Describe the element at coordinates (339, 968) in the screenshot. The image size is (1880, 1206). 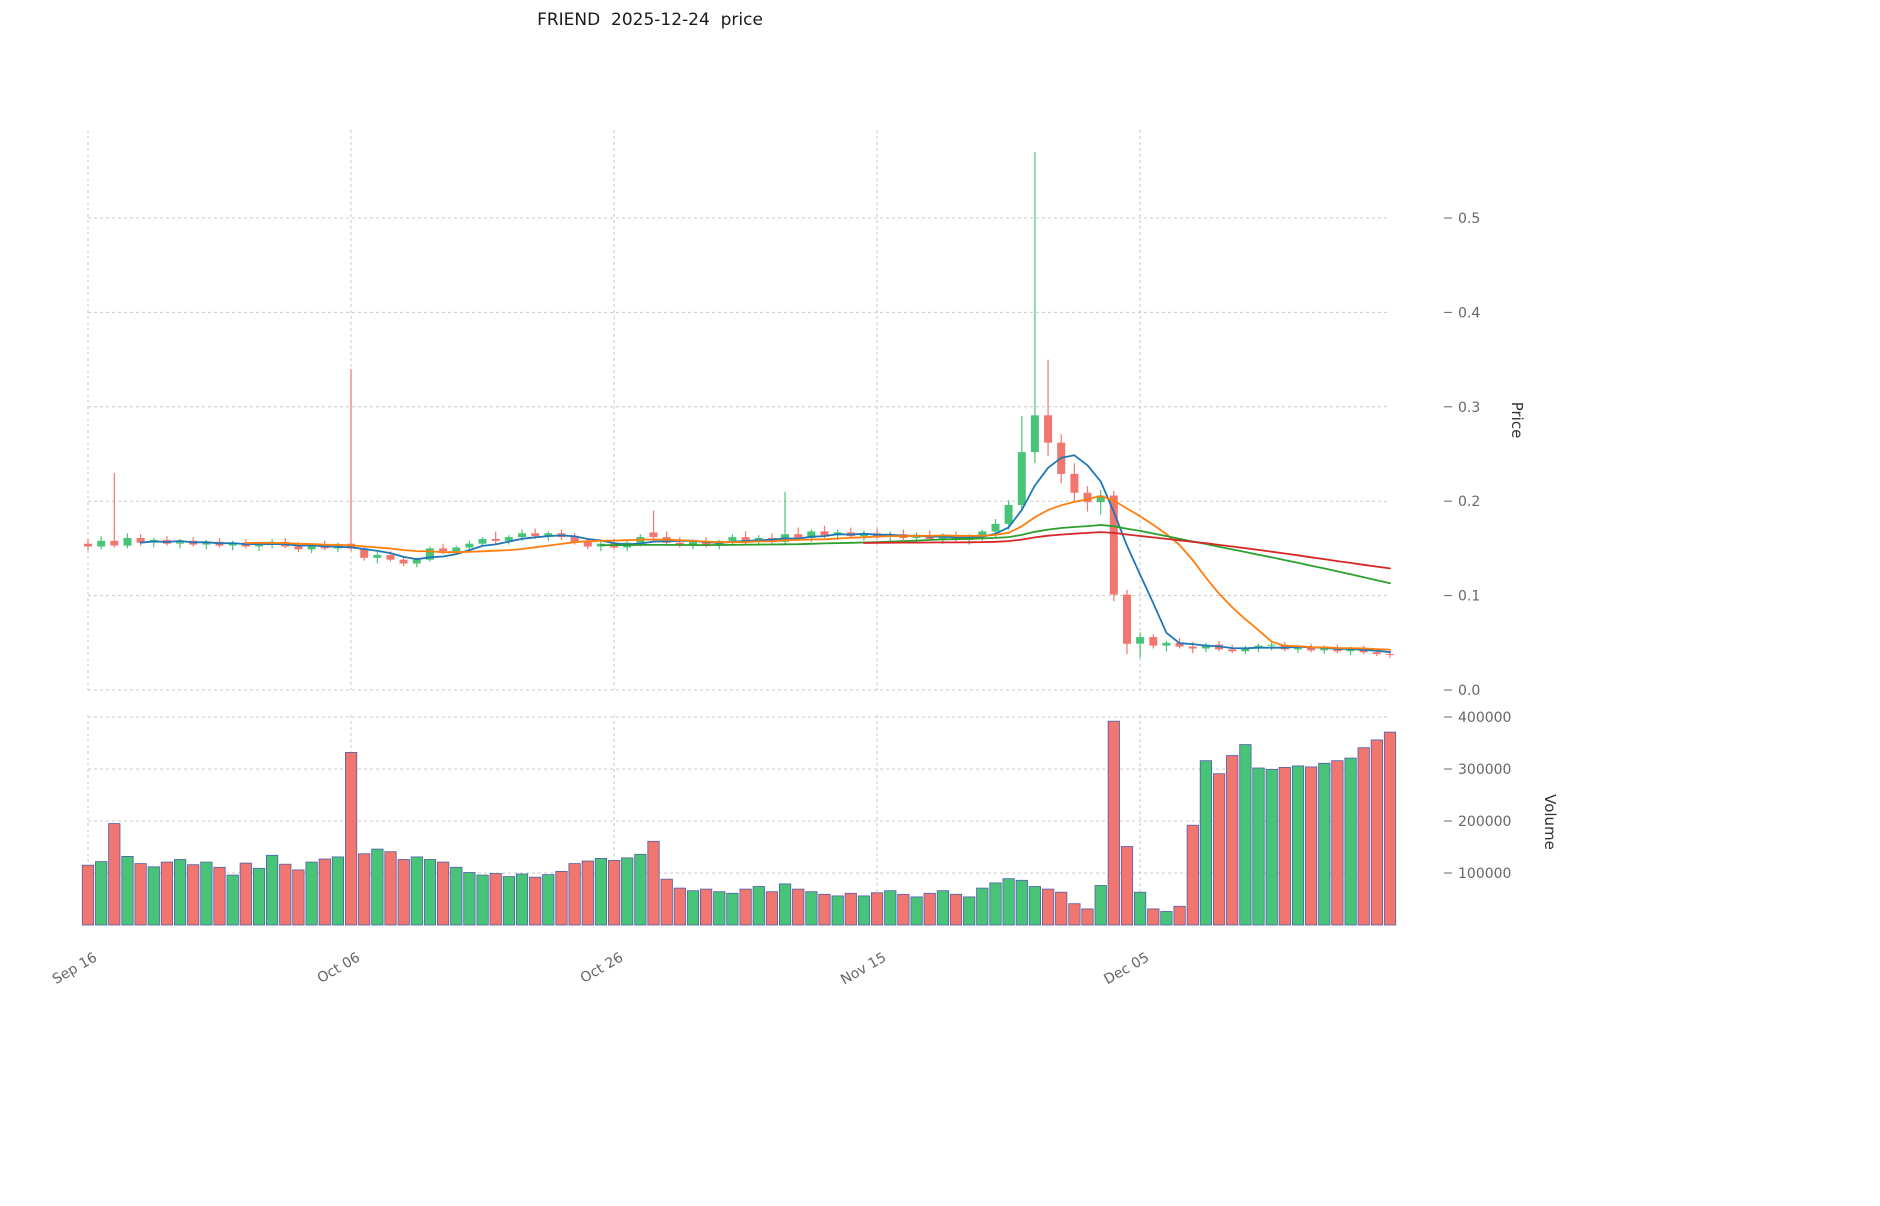
I see `x-tick-label: Oct 06` at that location.